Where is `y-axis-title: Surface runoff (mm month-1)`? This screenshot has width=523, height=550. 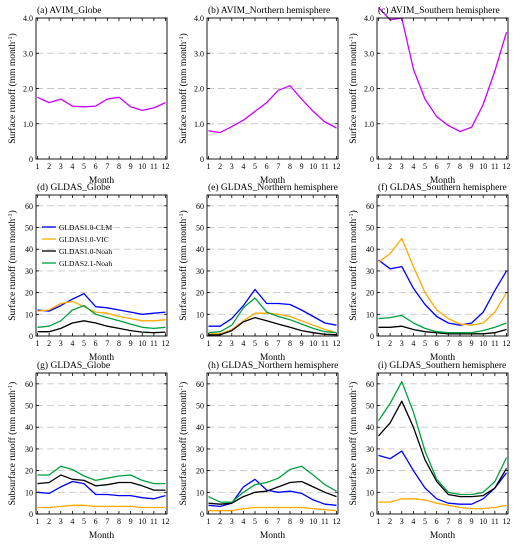 y-axis-title: Surface runoff (mm month-1) is located at coordinates (183, 88).